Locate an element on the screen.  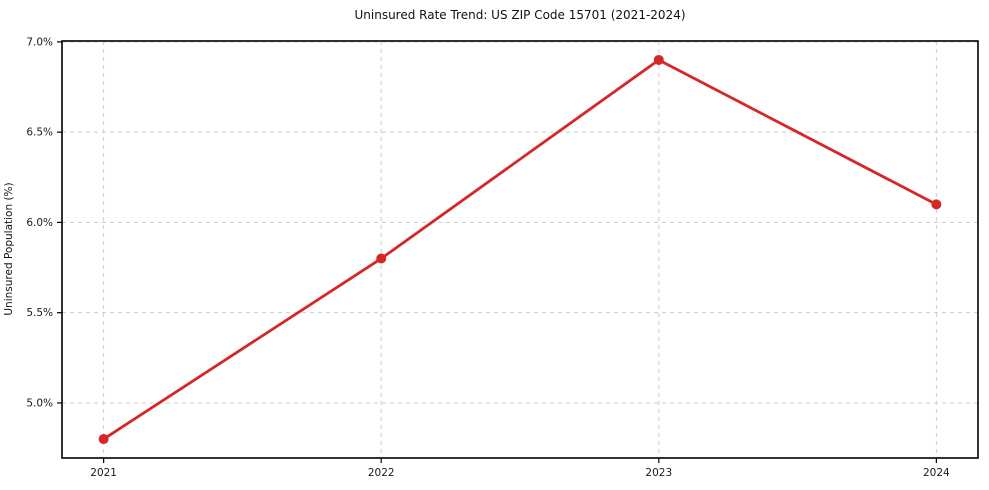
y-tick-label: 6.0% is located at coordinates (39, 223).